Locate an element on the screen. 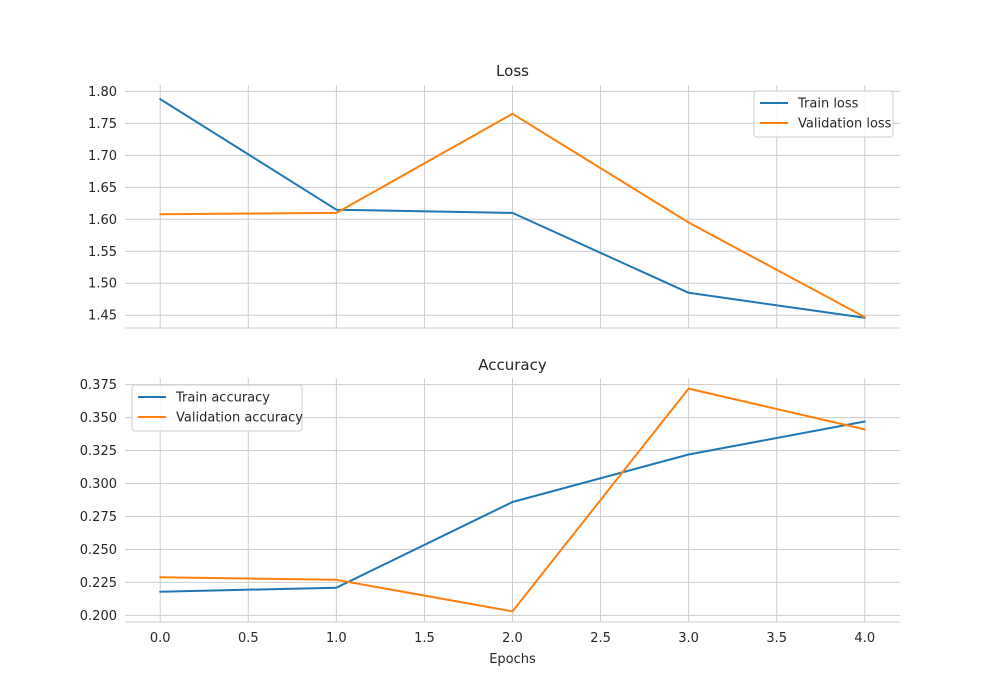  y-tick-label: 1.65 is located at coordinates (102, 188).